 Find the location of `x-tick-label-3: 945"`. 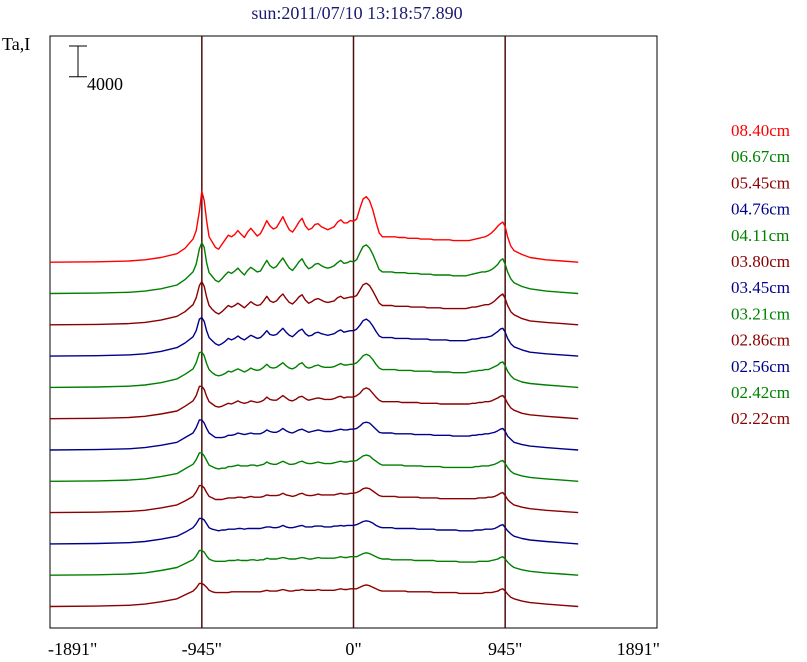

x-tick-label-3: 945" is located at coordinates (505, 649).